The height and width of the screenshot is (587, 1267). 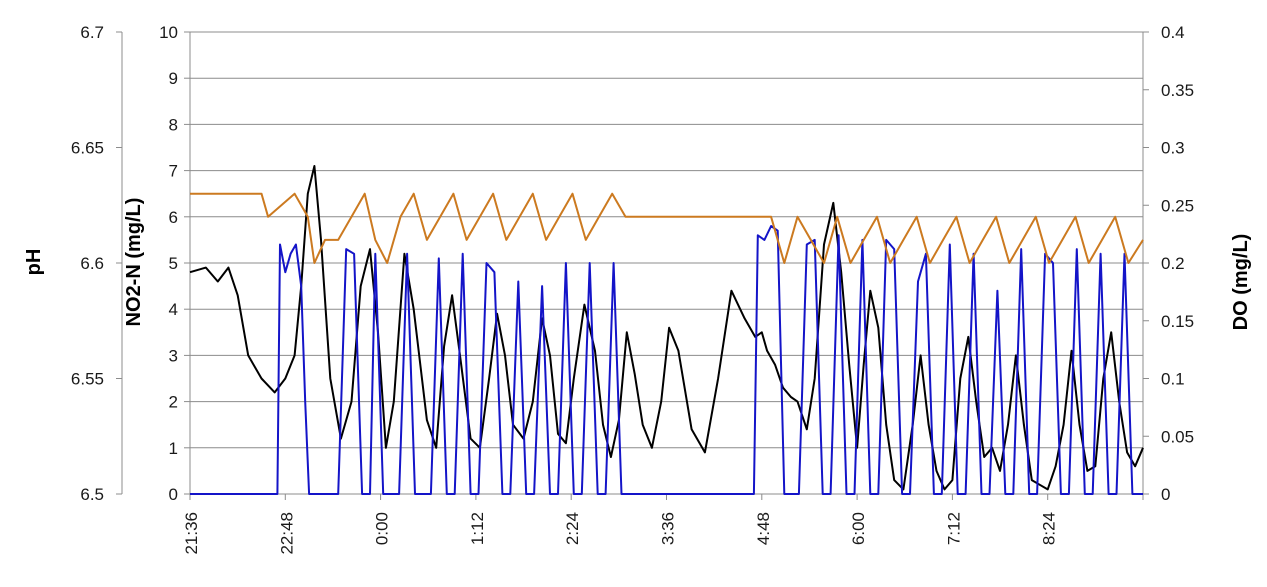 I want to click on x-tick-label: 1:12, so click(x=477, y=528).